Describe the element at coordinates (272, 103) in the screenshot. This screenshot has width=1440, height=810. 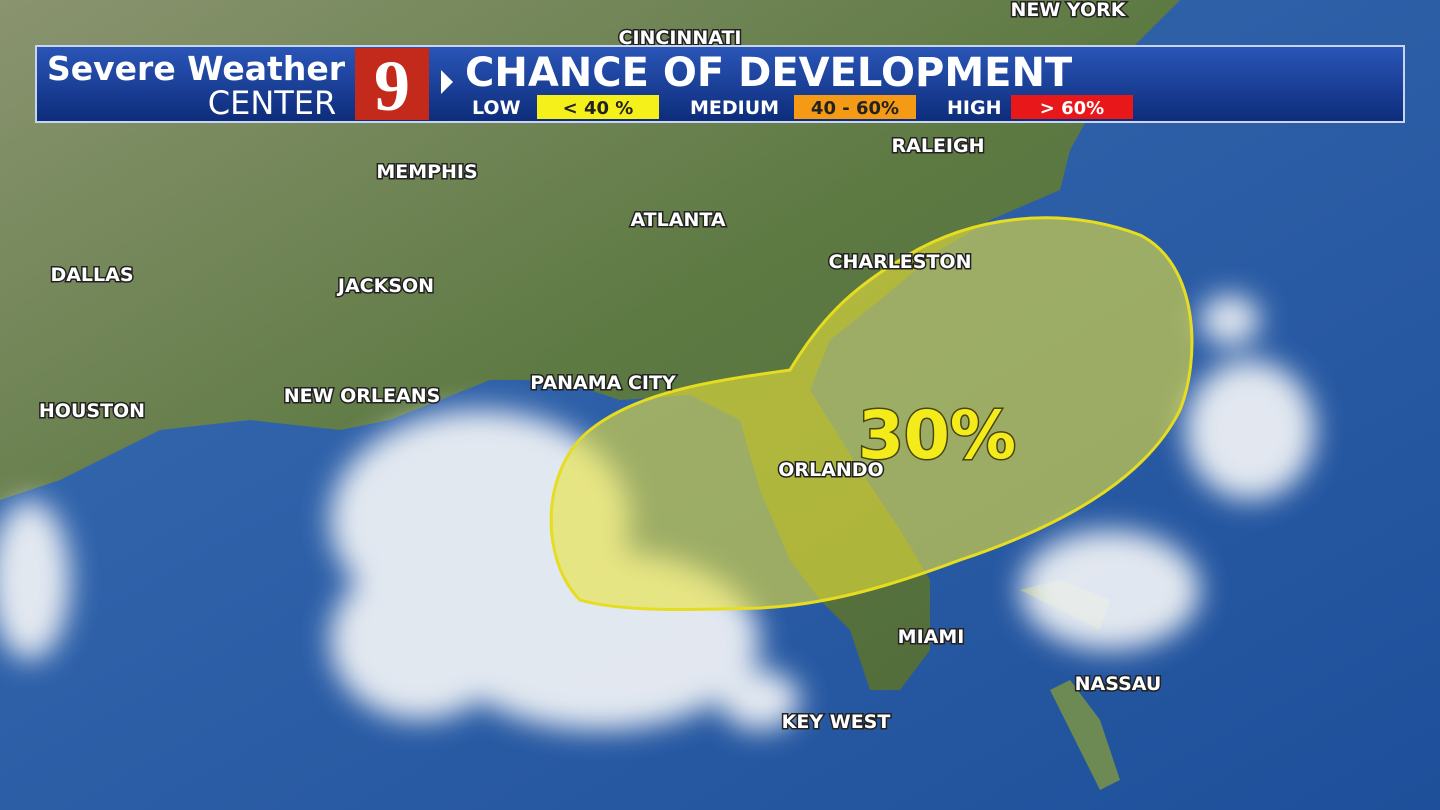
I see `brand-sub: CENTER` at that location.